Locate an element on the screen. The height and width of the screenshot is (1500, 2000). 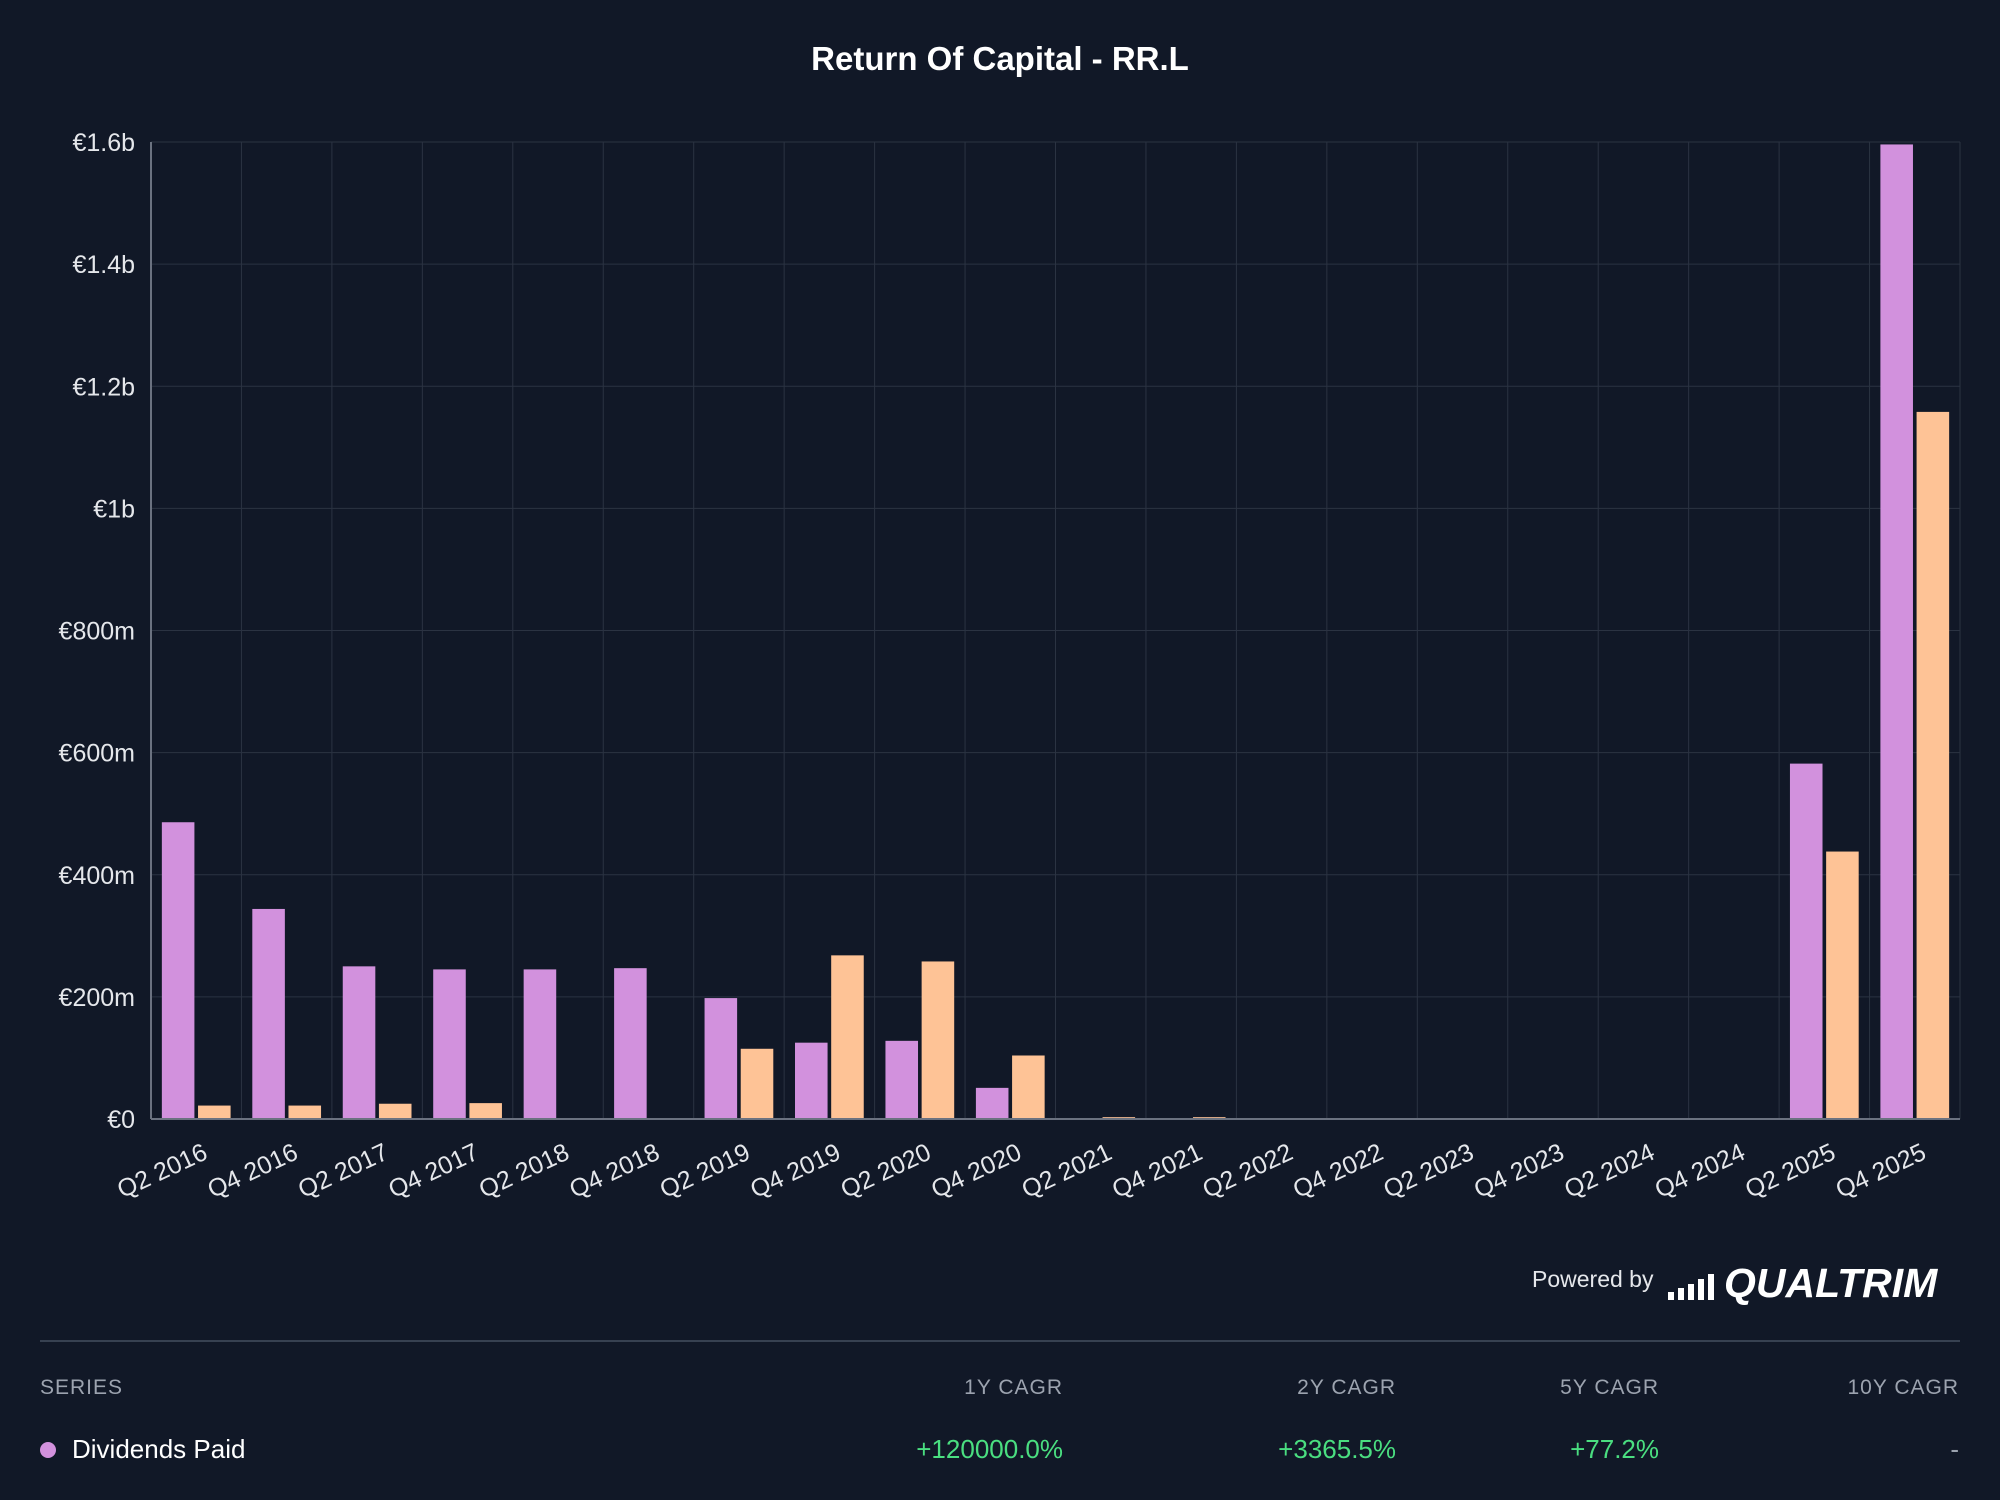
qualtrim-logo: QUALTRIM is located at coordinates (1803, 1283).